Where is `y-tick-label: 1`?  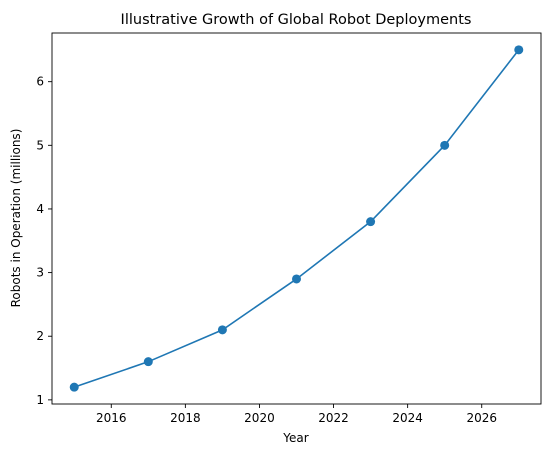
y-tick-label: 1 is located at coordinates (40, 400).